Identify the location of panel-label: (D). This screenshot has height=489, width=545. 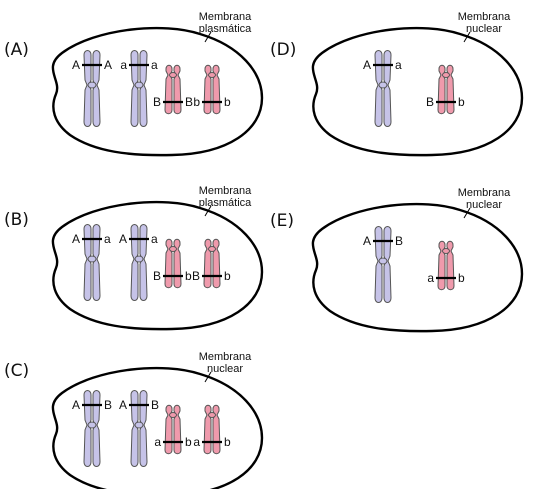
(283, 50).